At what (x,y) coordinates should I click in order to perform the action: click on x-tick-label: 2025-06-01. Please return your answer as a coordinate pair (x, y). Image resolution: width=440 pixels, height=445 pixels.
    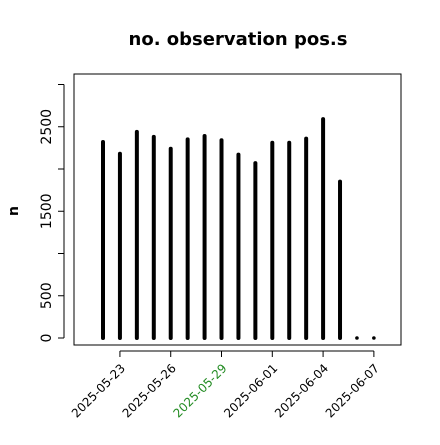
    Looking at the image, I should click on (250, 390).